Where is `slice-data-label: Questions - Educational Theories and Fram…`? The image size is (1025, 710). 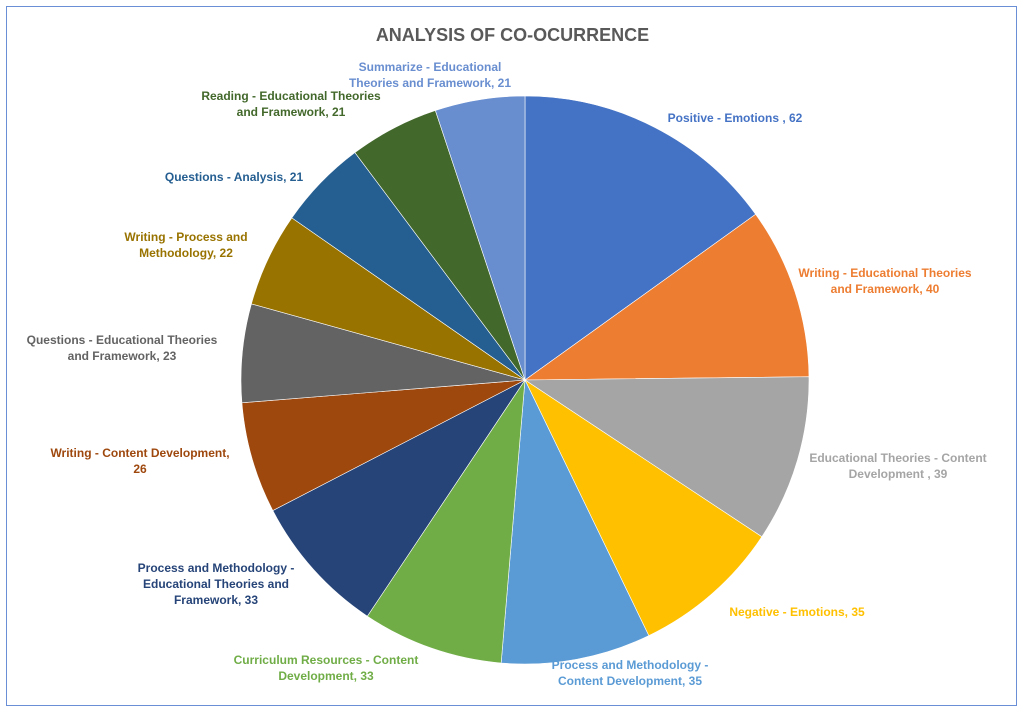
slice-data-label: Questions - Educational Theories and Fram… is located at coordinates (122, 348).